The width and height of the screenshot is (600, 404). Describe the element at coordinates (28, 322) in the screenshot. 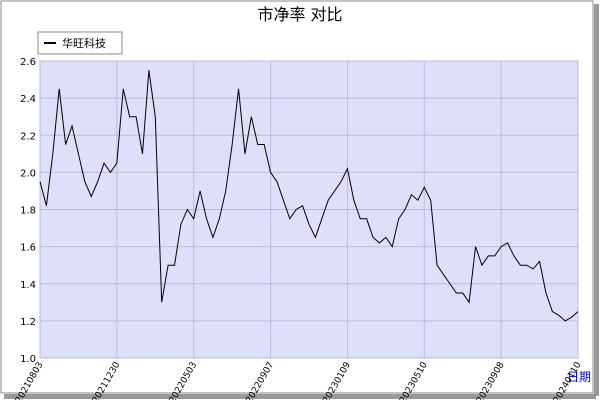

I see `y-tick-label: 1.2` at that location.